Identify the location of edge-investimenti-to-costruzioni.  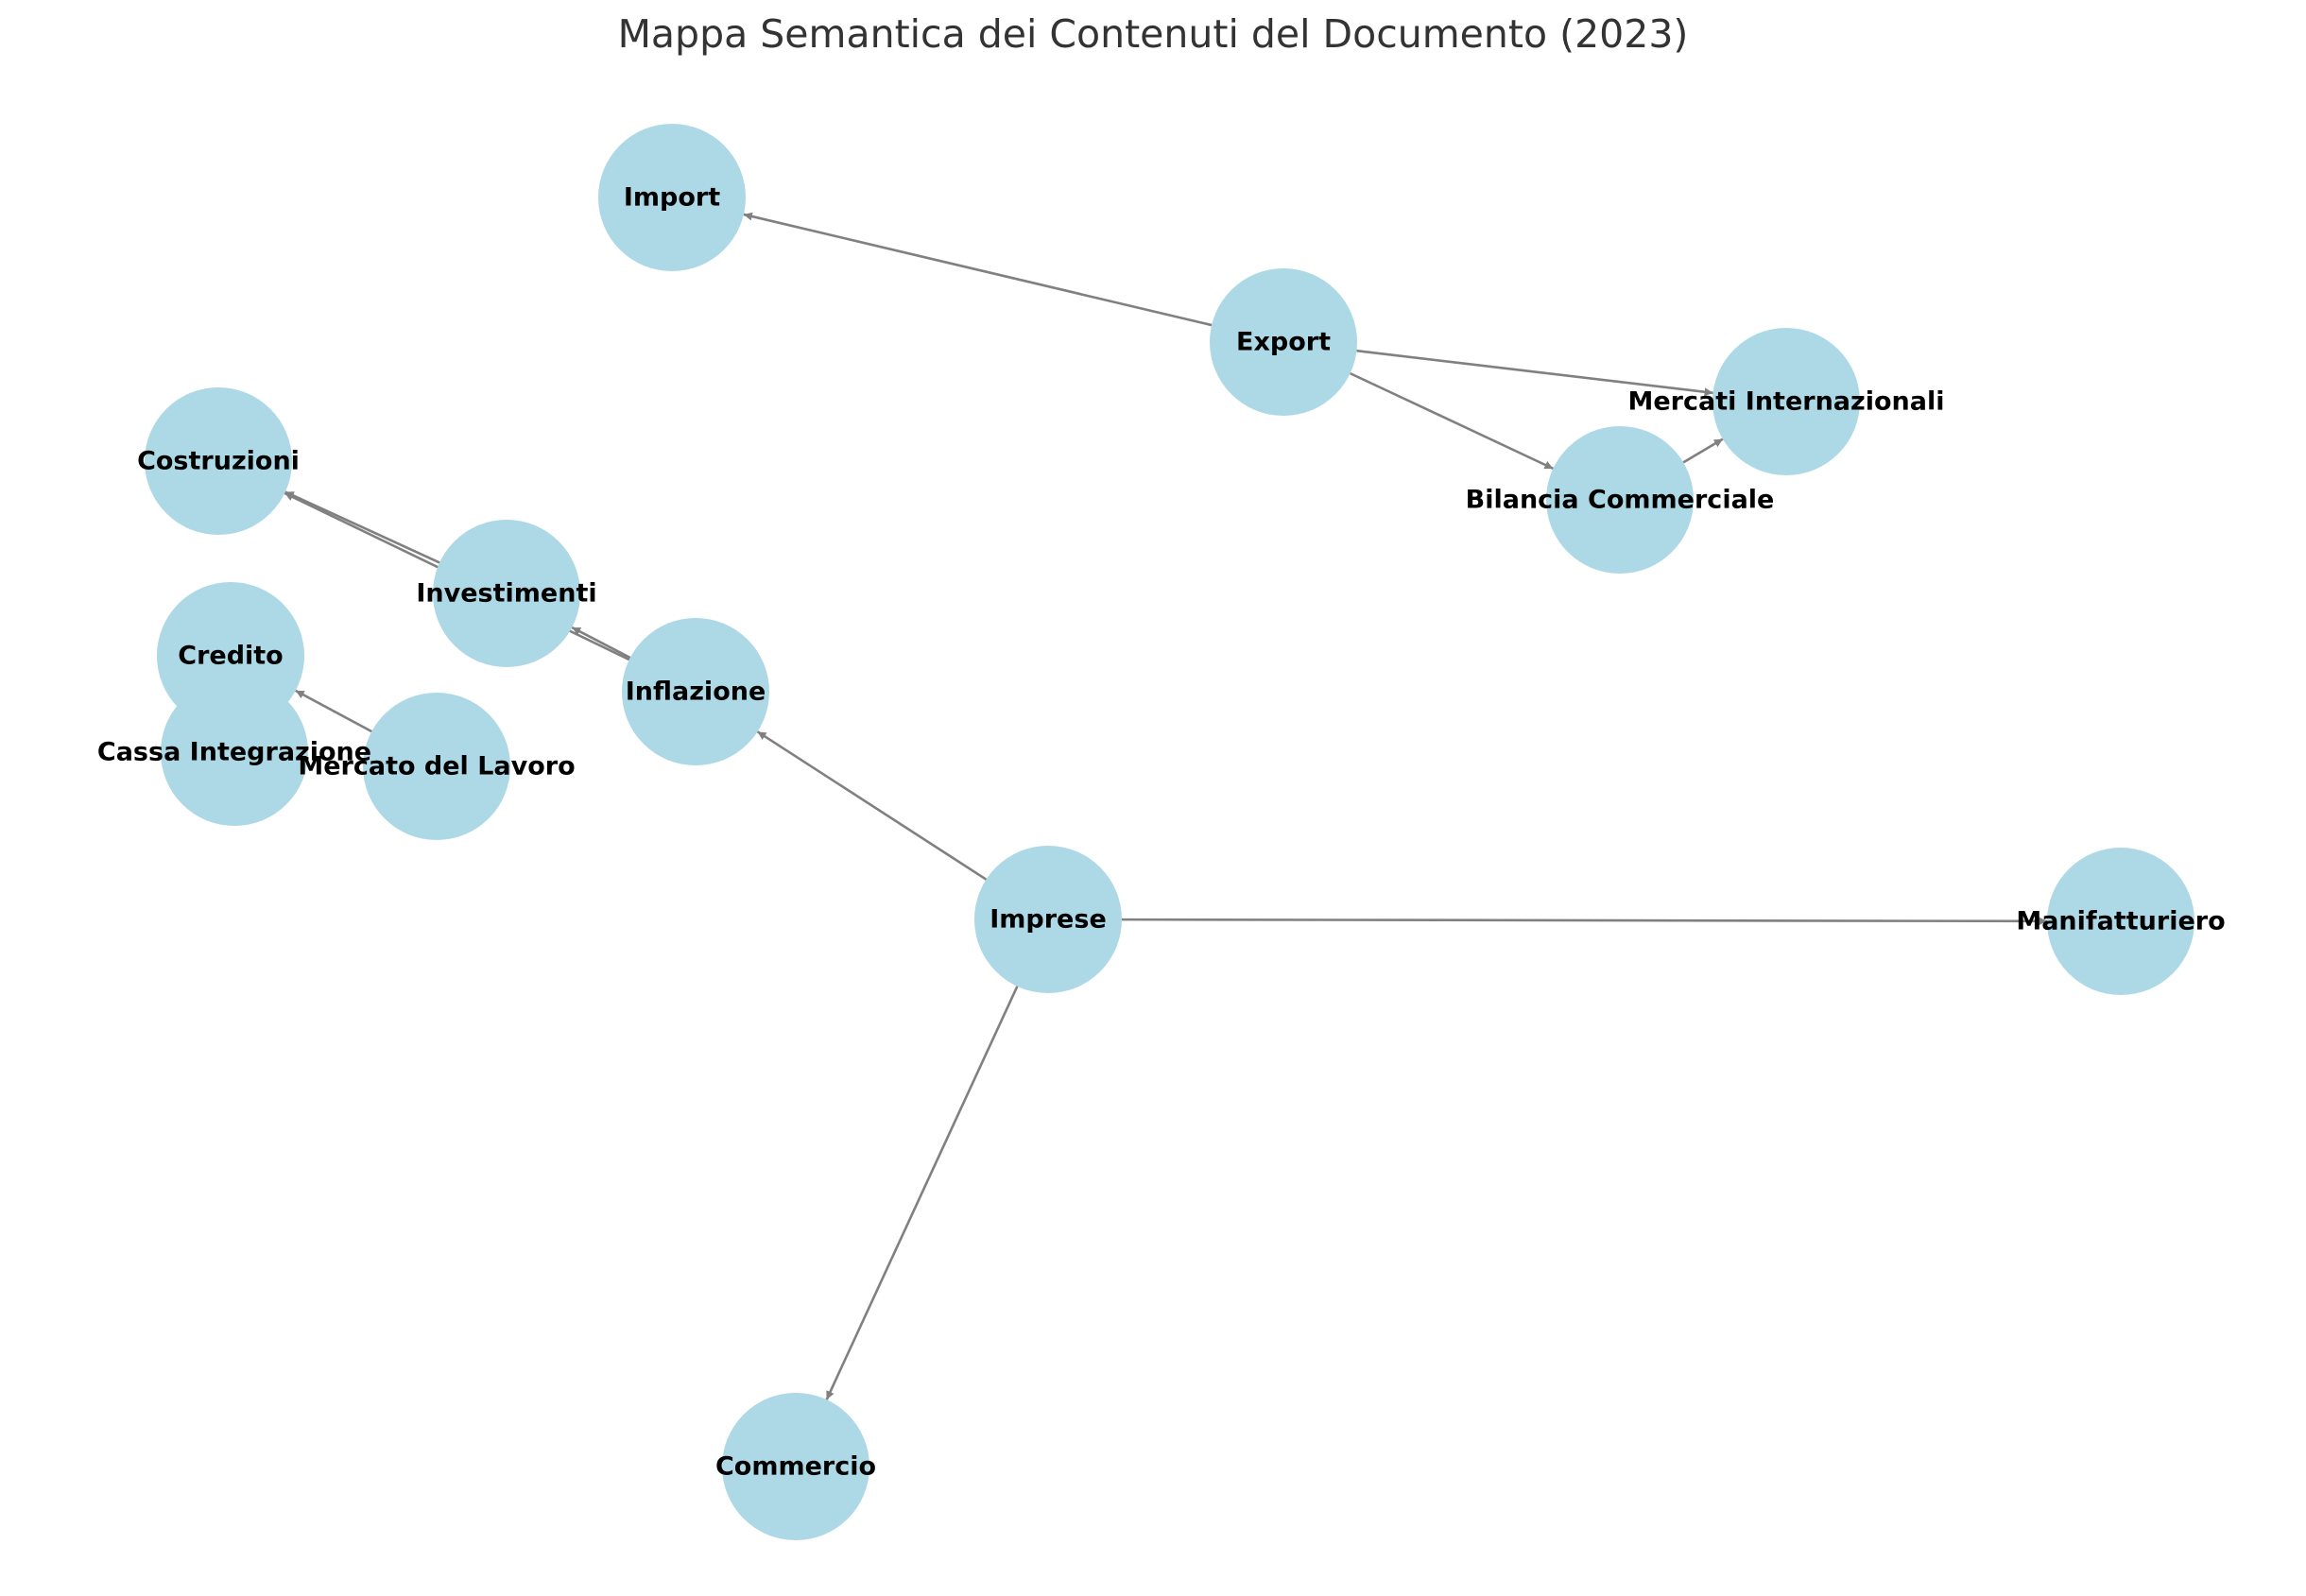
(362, 527).